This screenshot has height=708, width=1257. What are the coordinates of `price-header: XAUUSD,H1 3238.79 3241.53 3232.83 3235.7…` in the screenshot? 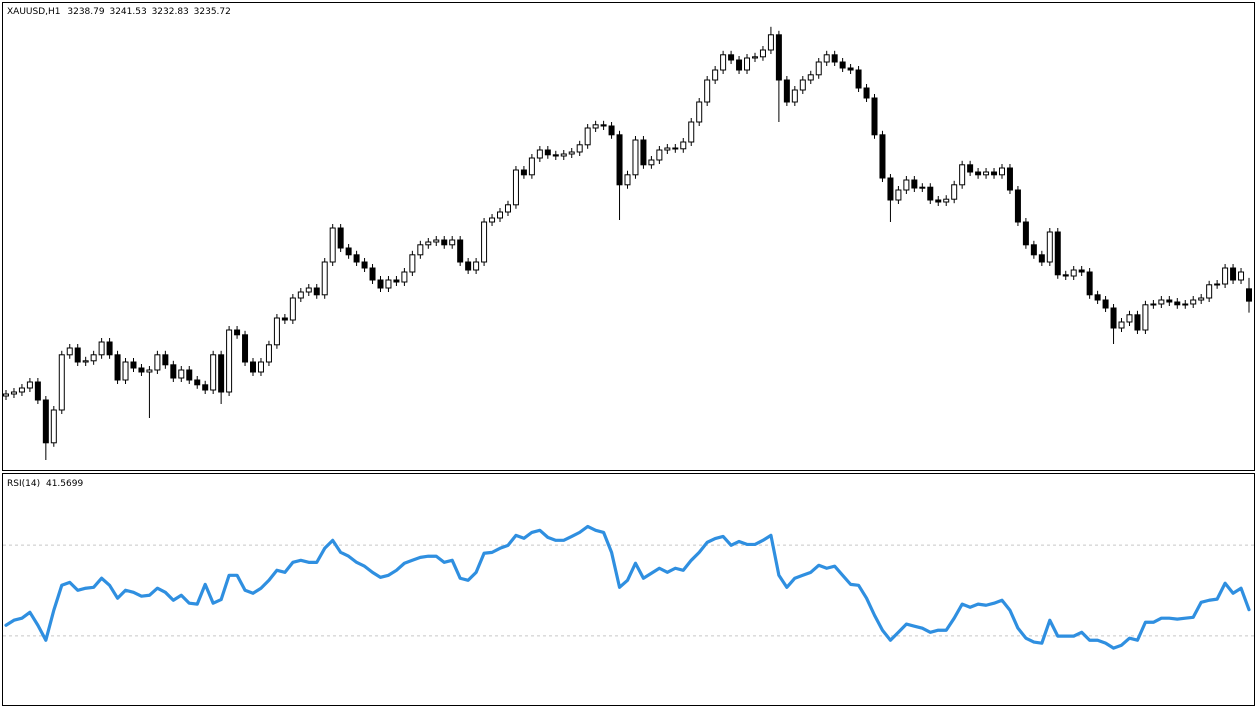 It's located at (119, 12).